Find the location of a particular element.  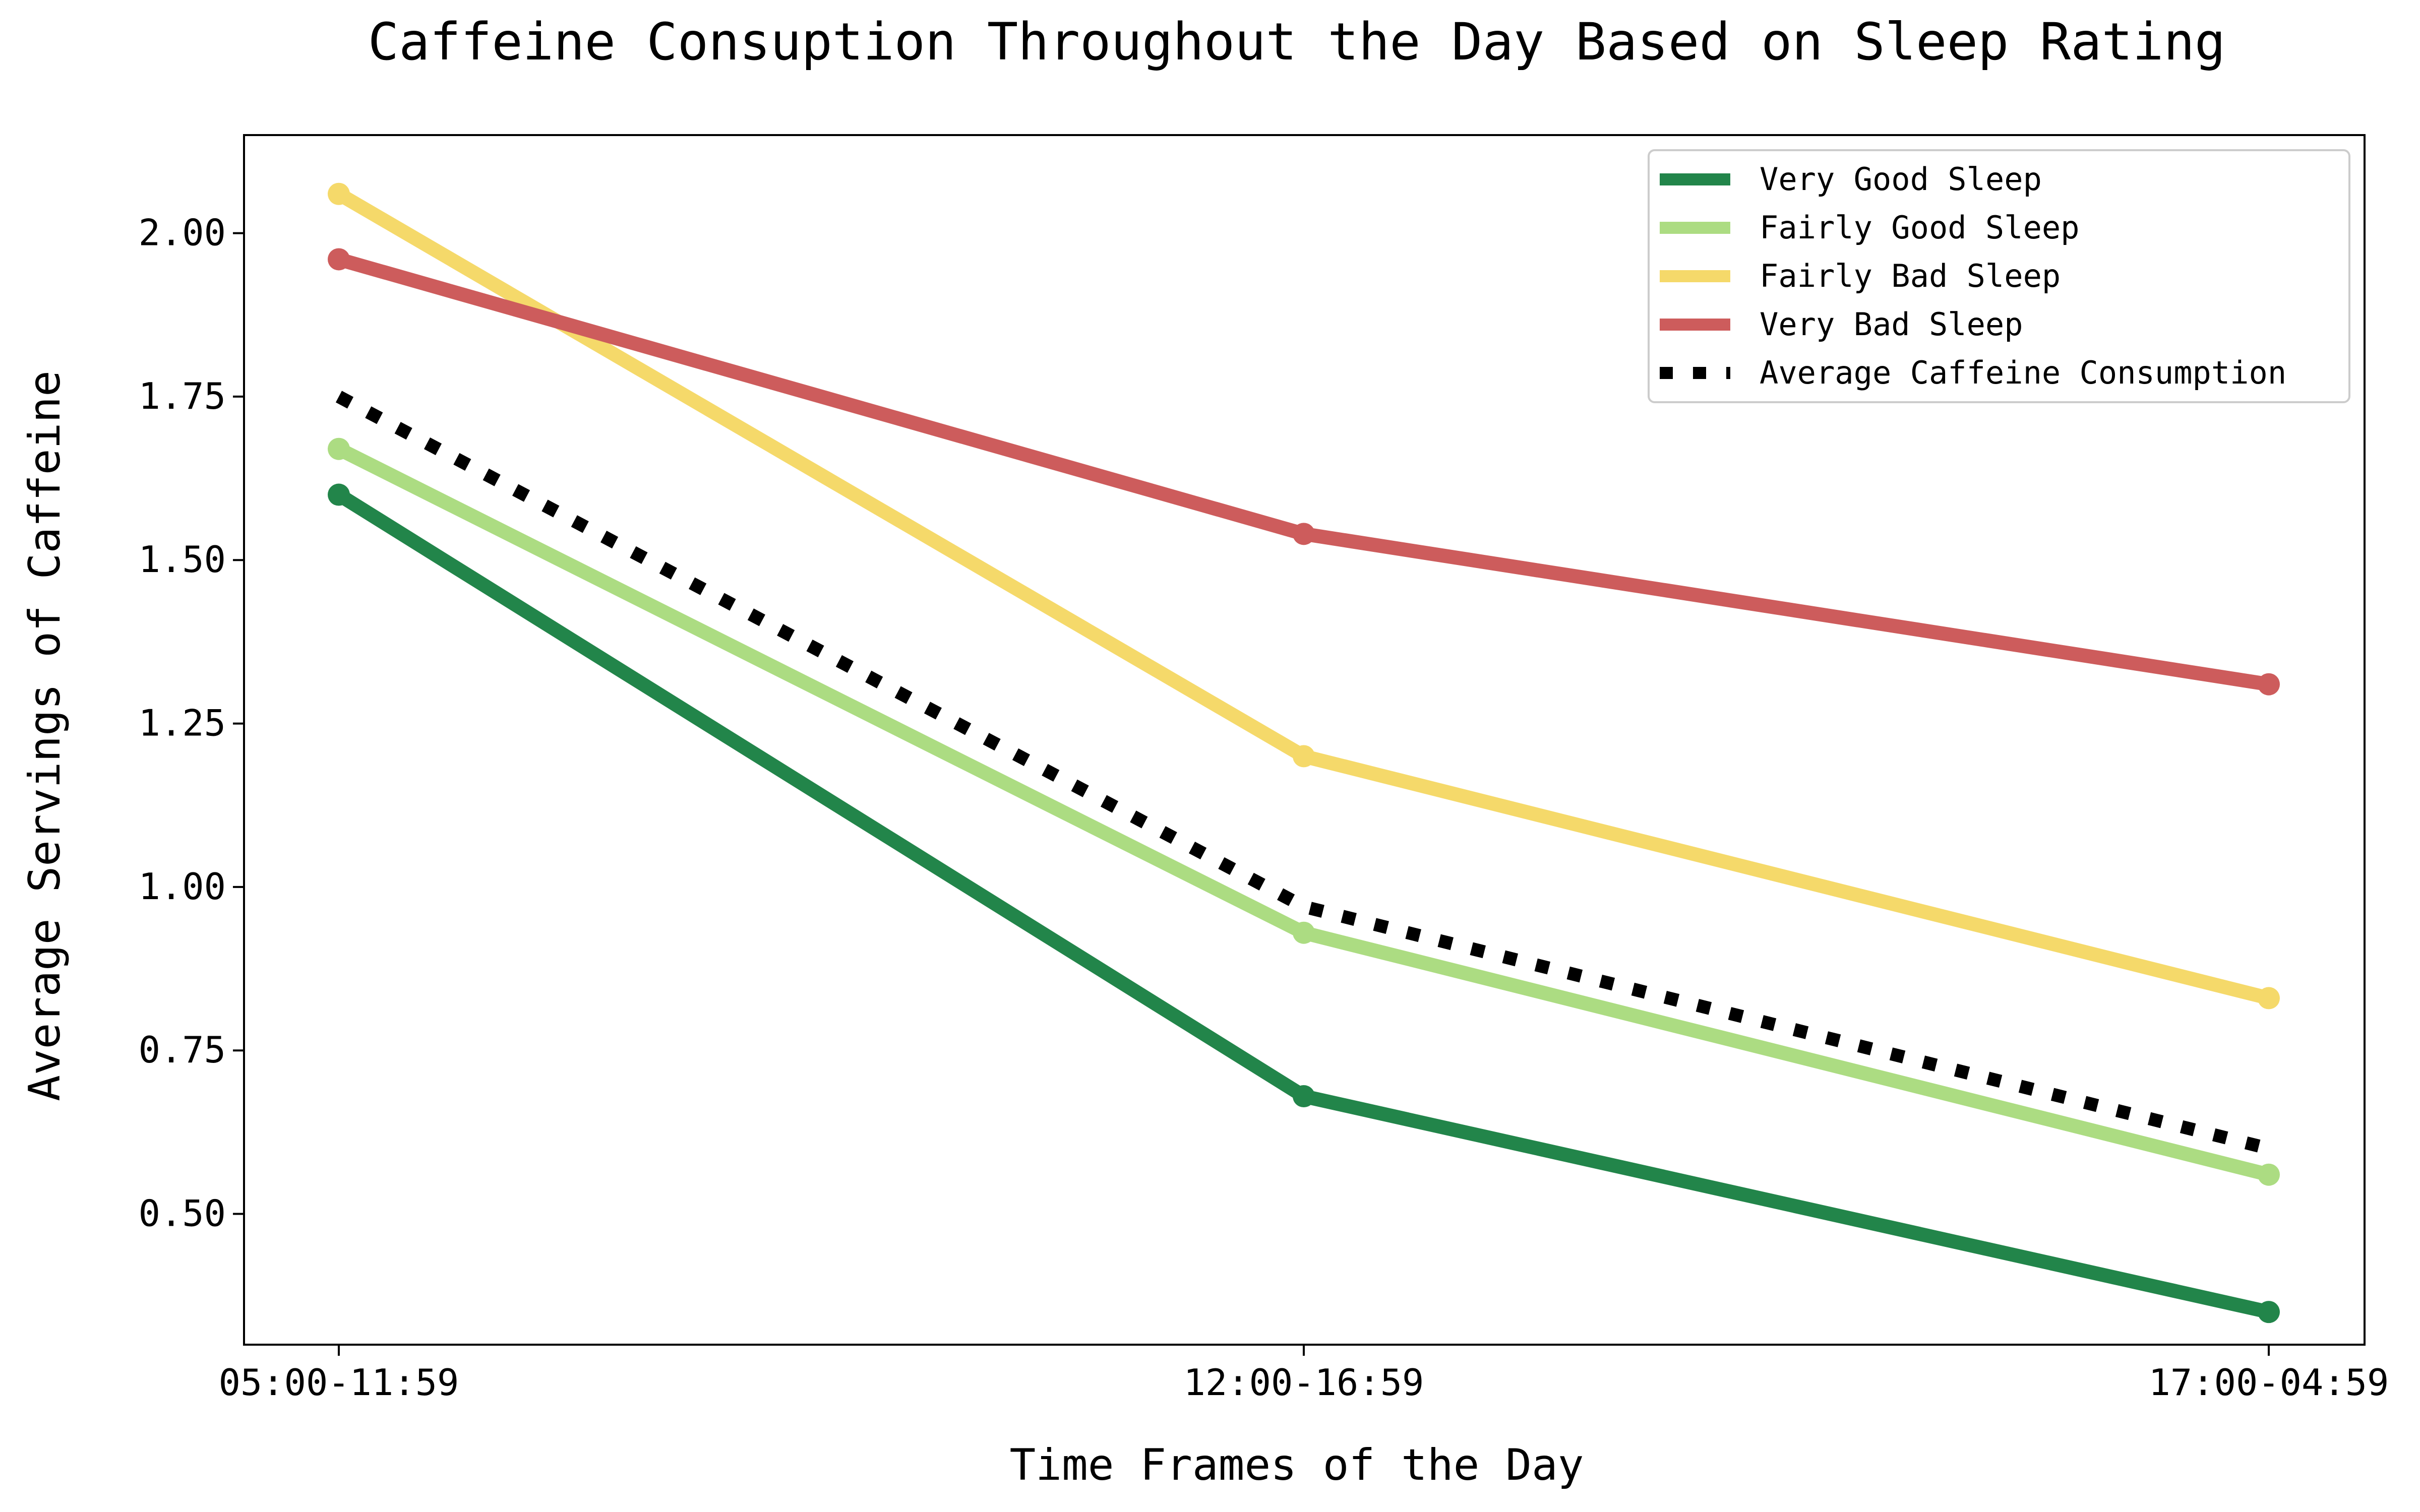

legend-box is located at coordinates (1999, 276).